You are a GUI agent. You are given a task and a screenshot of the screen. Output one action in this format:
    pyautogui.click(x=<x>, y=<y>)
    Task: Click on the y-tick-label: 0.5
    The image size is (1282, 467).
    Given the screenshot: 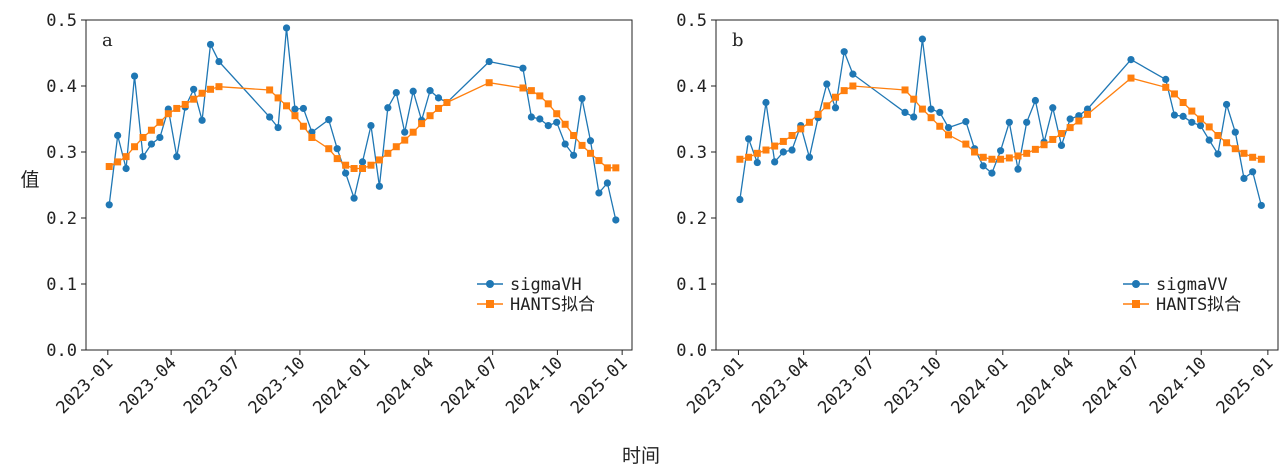 What is the action you would take?
    pyautogui.click(x=61, y=21)
    